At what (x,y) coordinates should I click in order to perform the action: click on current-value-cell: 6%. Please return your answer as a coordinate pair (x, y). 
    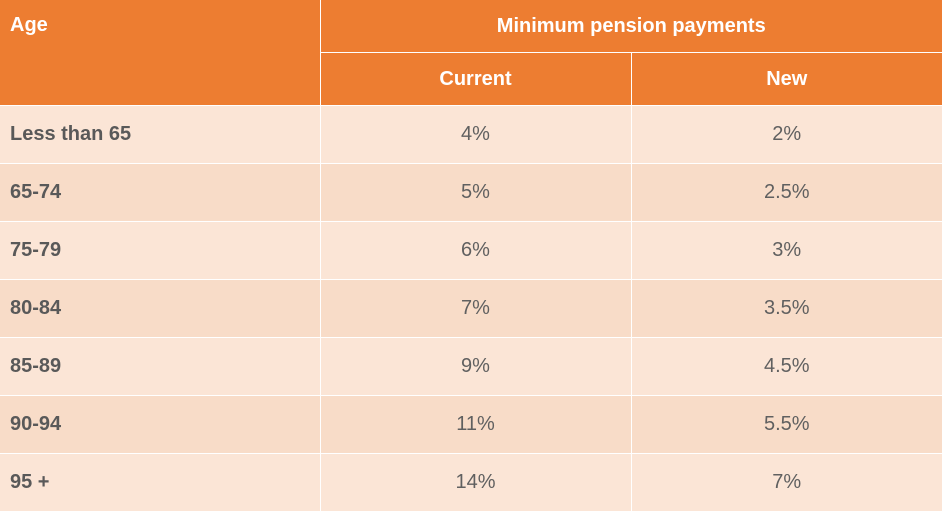
    Looking at the image, I should click on (475, 251).